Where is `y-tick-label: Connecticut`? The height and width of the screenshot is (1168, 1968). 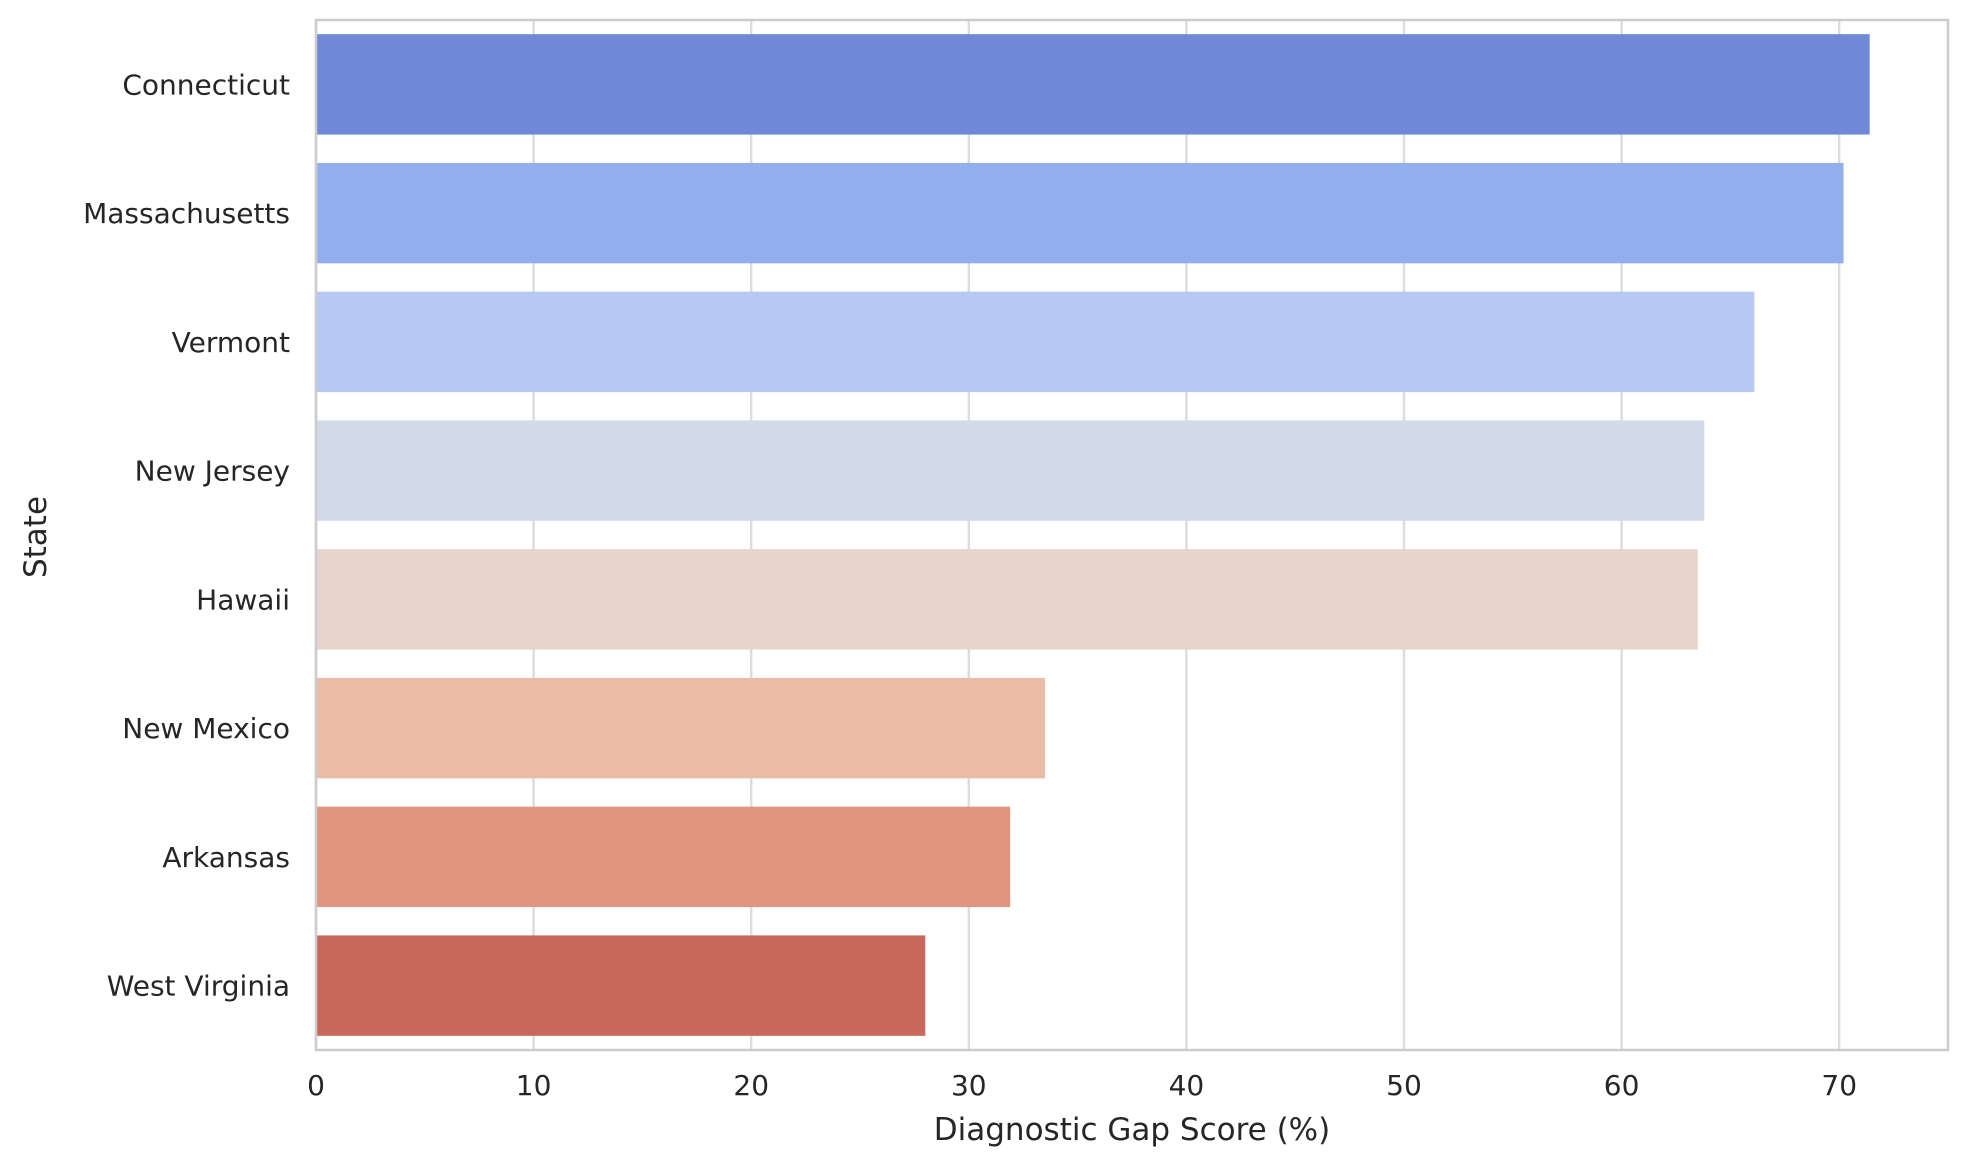
y-tick-label: Connecticut is located at coordinates (206, 84).